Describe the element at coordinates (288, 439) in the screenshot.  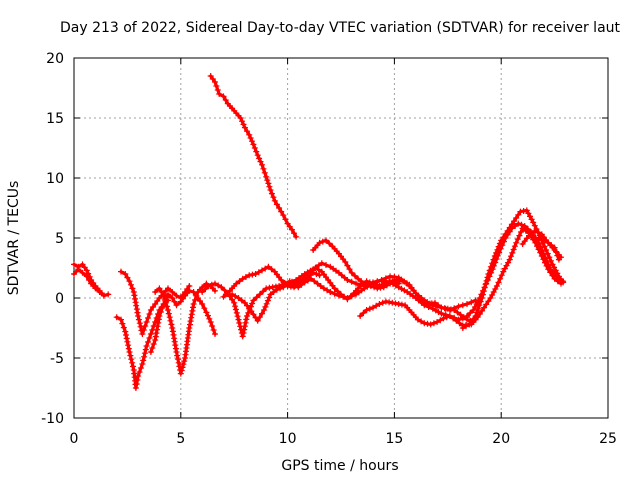
I see `x-tick-label: 10` at that location.